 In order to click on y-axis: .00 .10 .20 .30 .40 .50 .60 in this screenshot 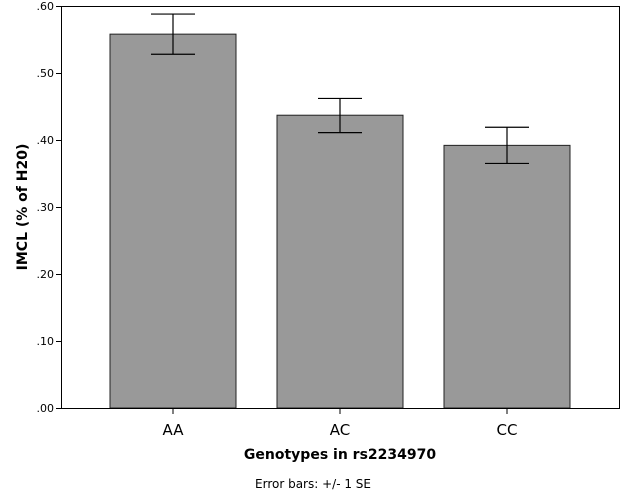, I will do `click(49, 207)`.